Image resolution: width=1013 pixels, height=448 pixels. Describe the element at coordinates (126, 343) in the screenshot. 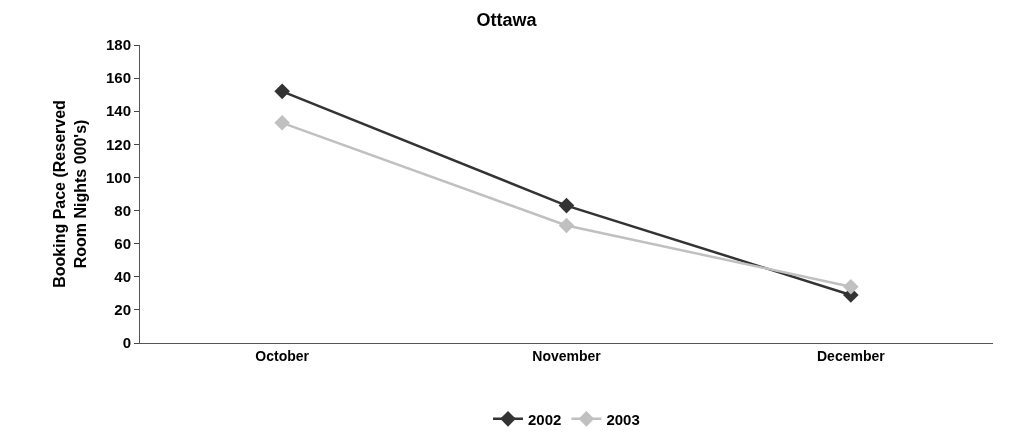

I see `y-tick-label: 0` at that location.